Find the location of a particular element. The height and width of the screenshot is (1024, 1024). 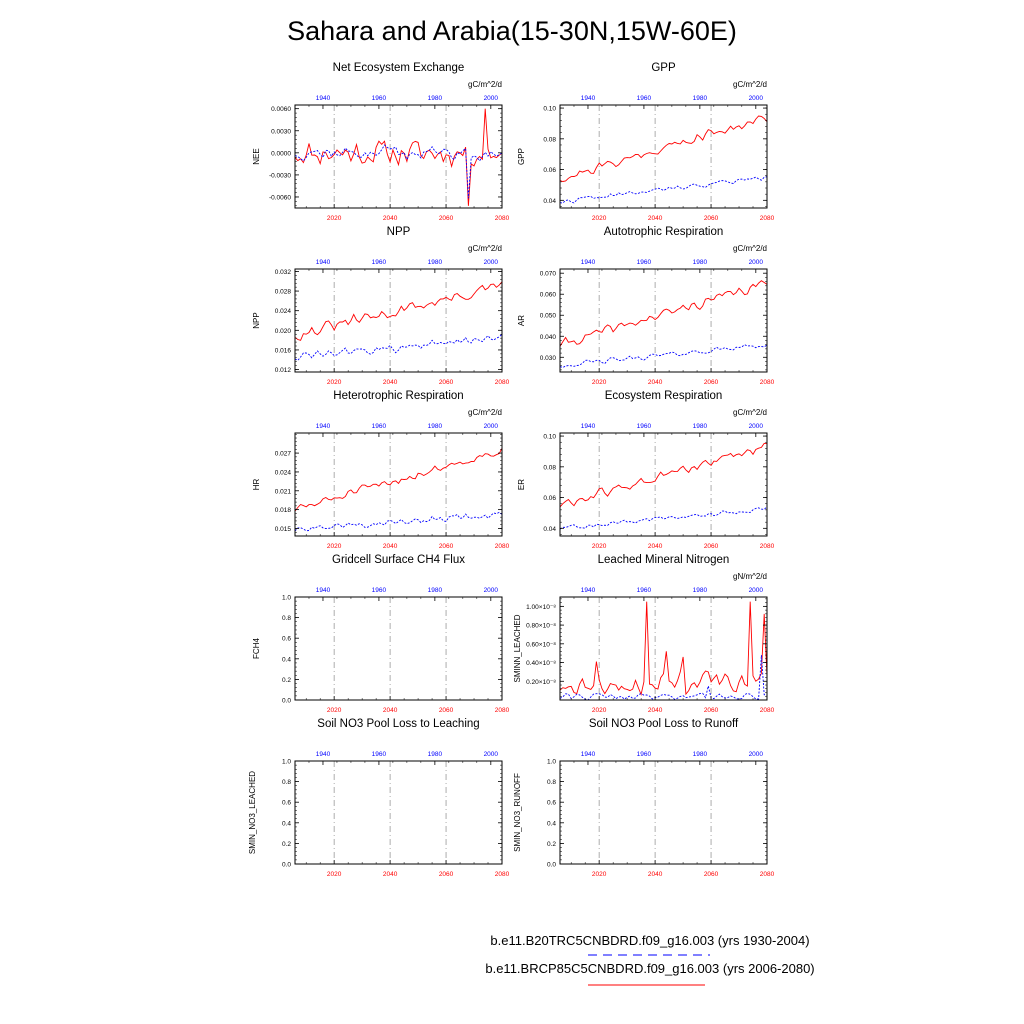

y-axis-label: AR is located at coordinates (521, 320).